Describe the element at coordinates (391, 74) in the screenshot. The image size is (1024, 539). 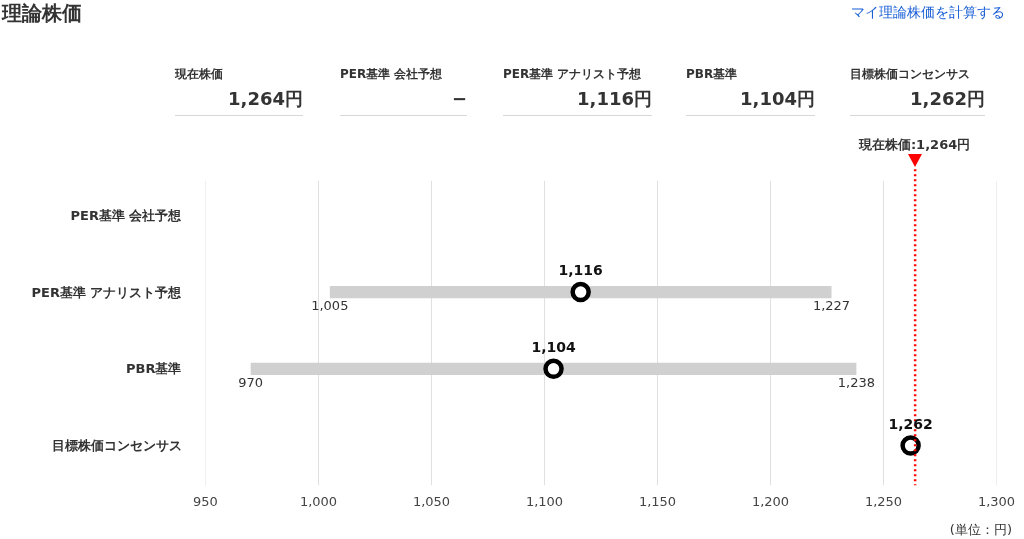
I see `text: PER基準 会社予想` at that location.